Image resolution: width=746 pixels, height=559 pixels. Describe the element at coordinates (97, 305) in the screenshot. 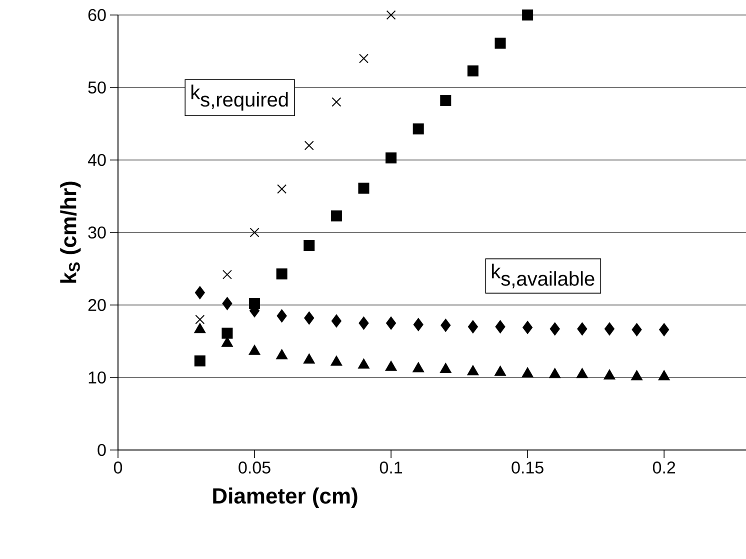

I see `y-tick-label: 20` at that location.